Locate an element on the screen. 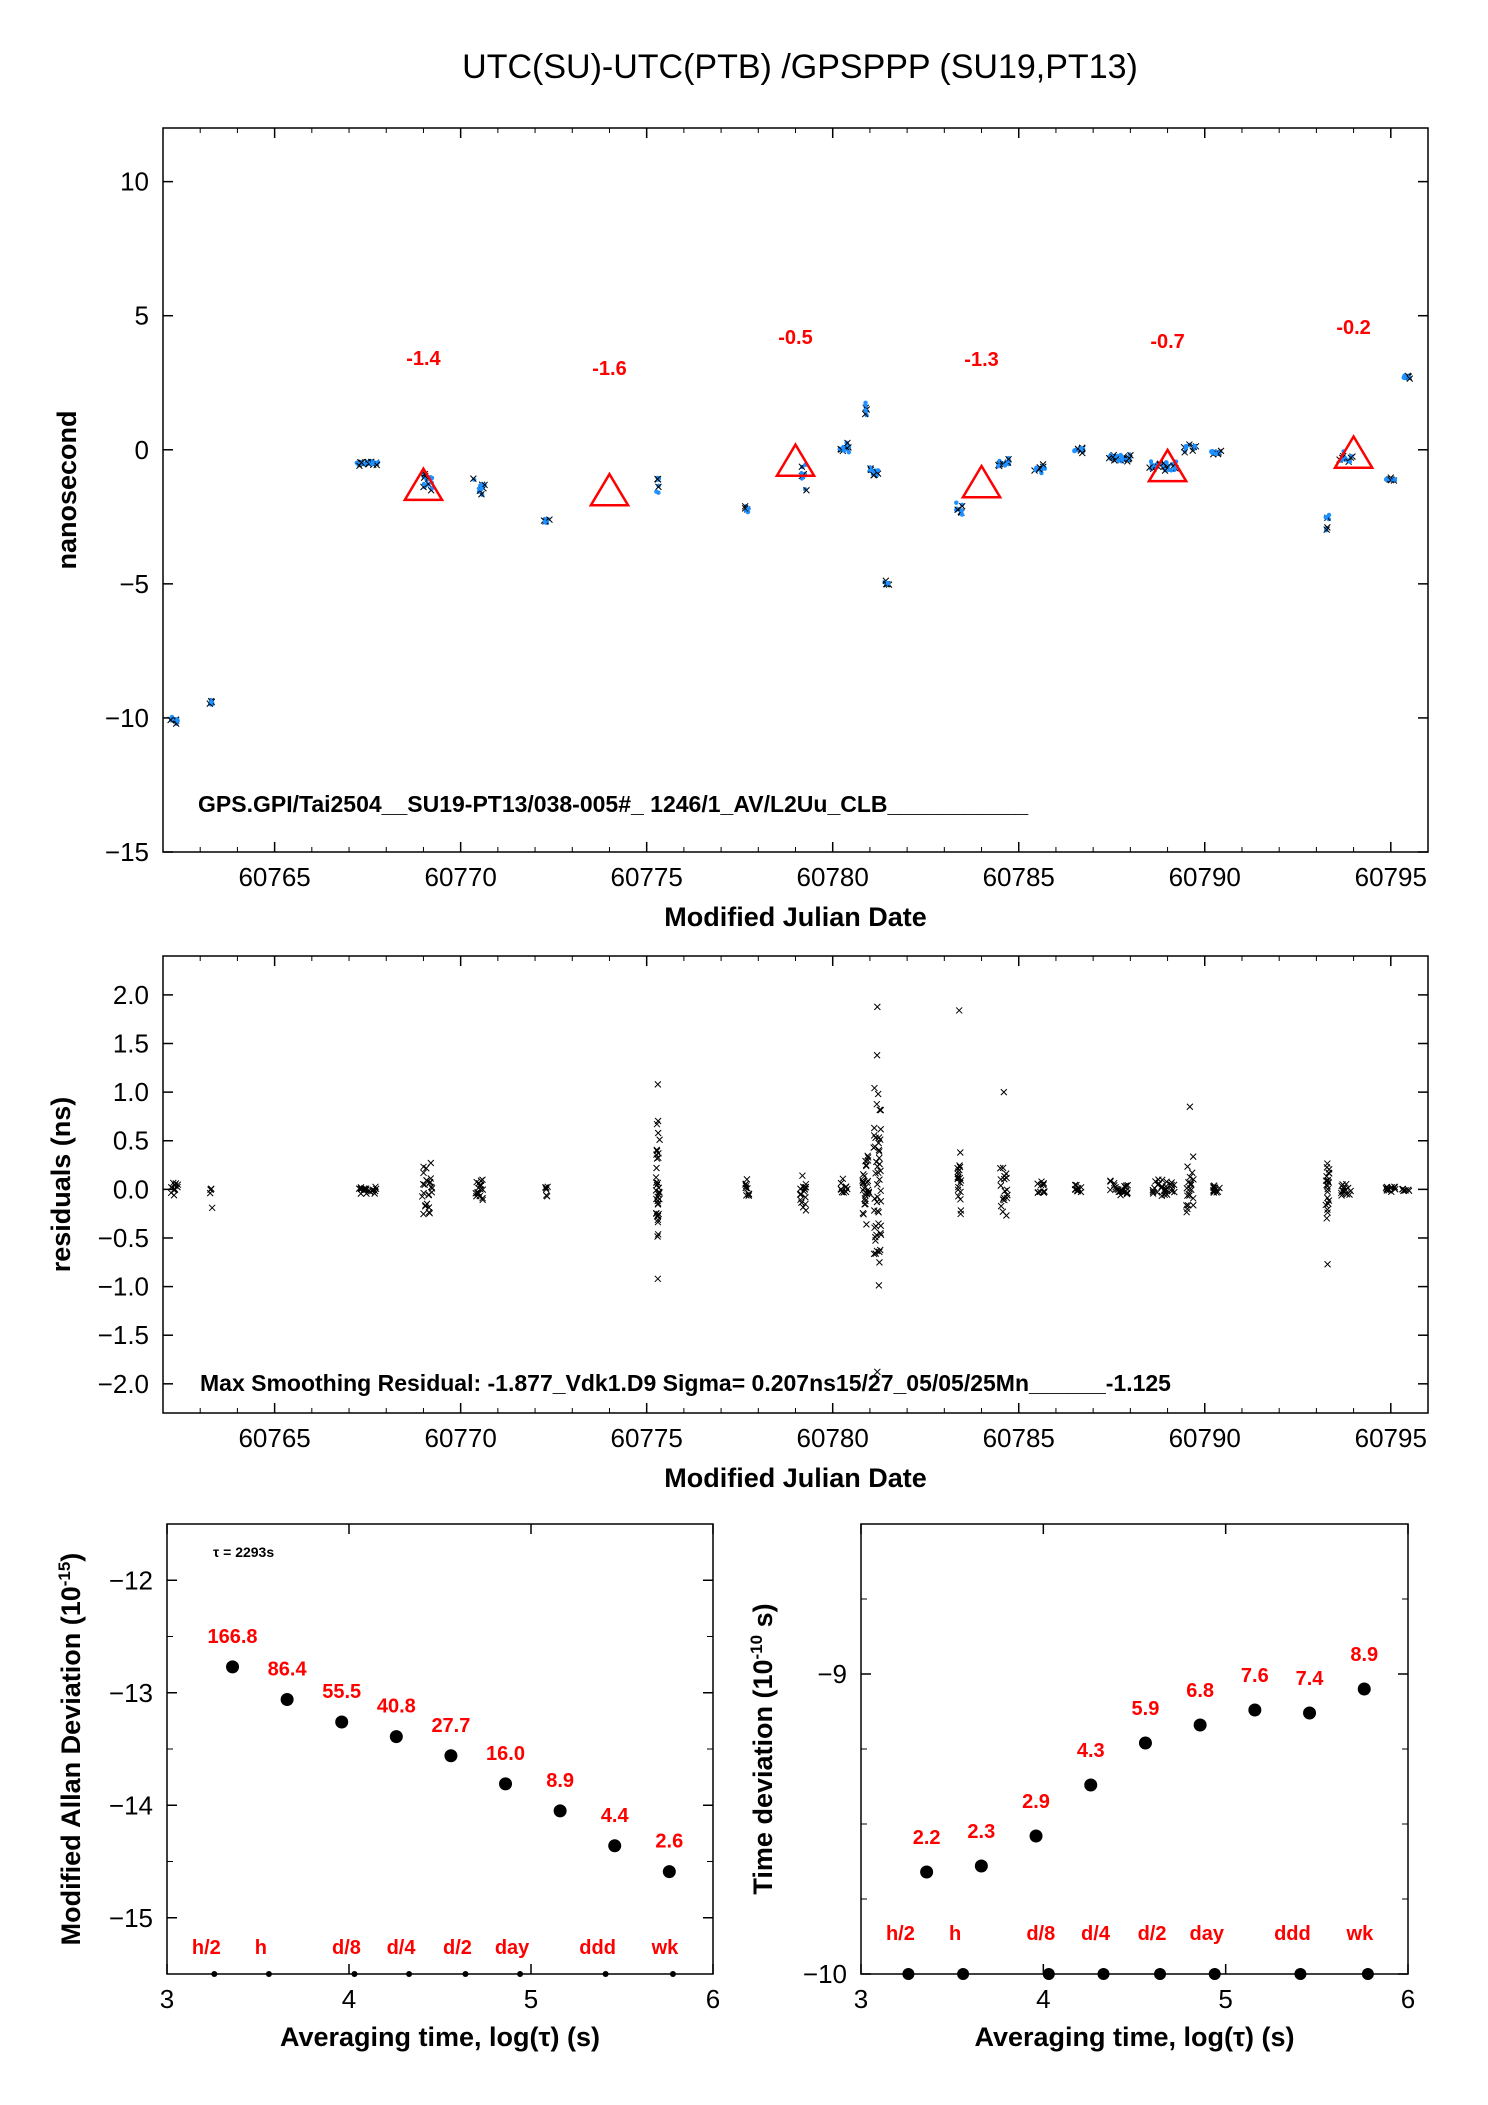 The height and width of the screenshot is (2105, 1488). tdev-value-label: 6.8 is located at coordinates (1200, 1691).